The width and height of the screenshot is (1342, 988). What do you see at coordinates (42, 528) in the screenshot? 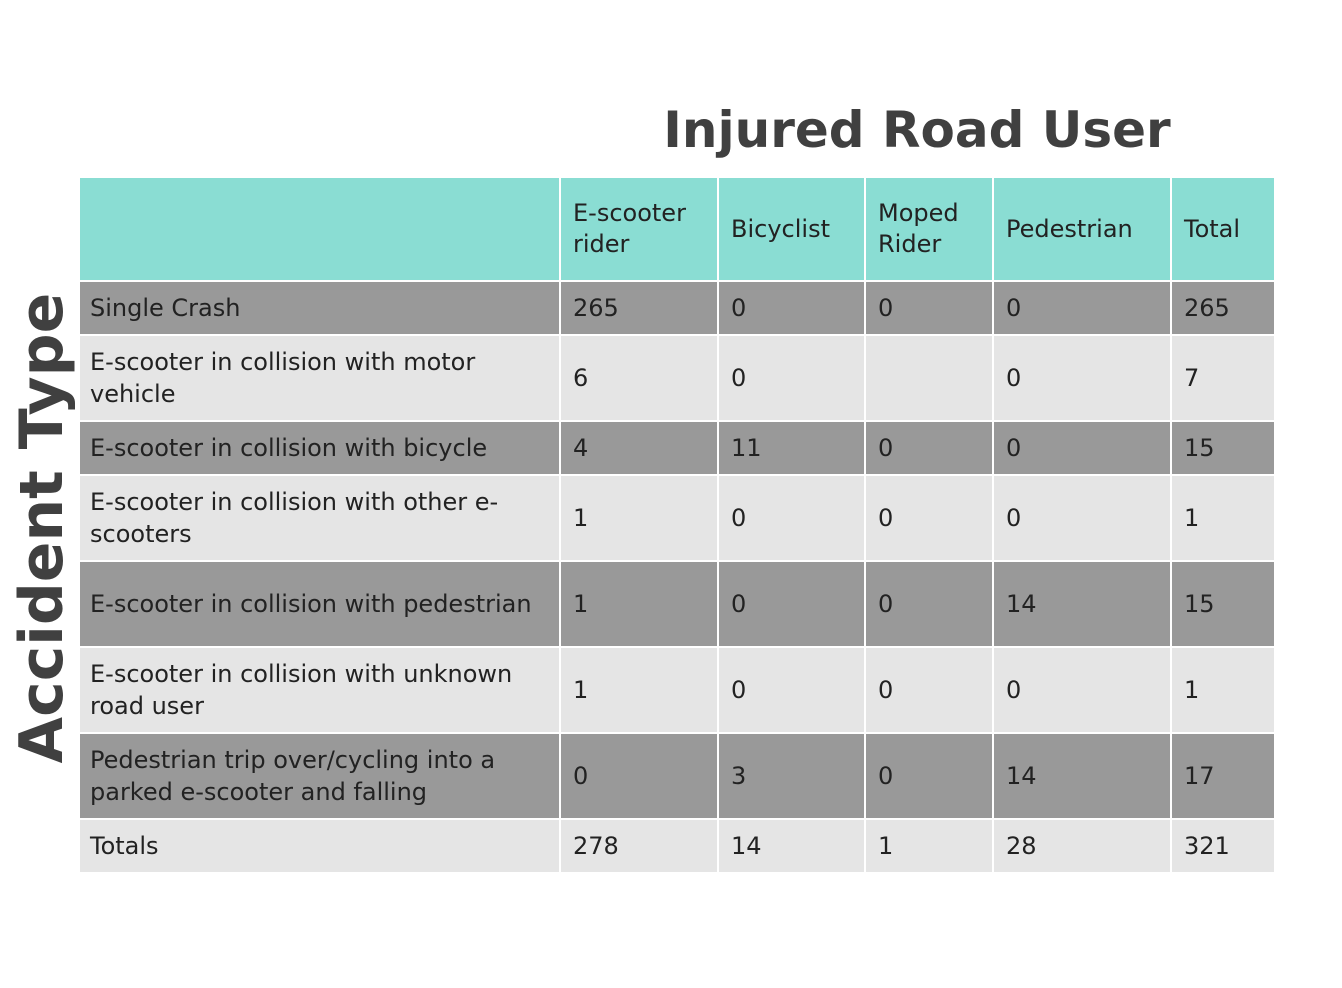
I see `row-title: Accident Type` at bounding box center [42, 528].